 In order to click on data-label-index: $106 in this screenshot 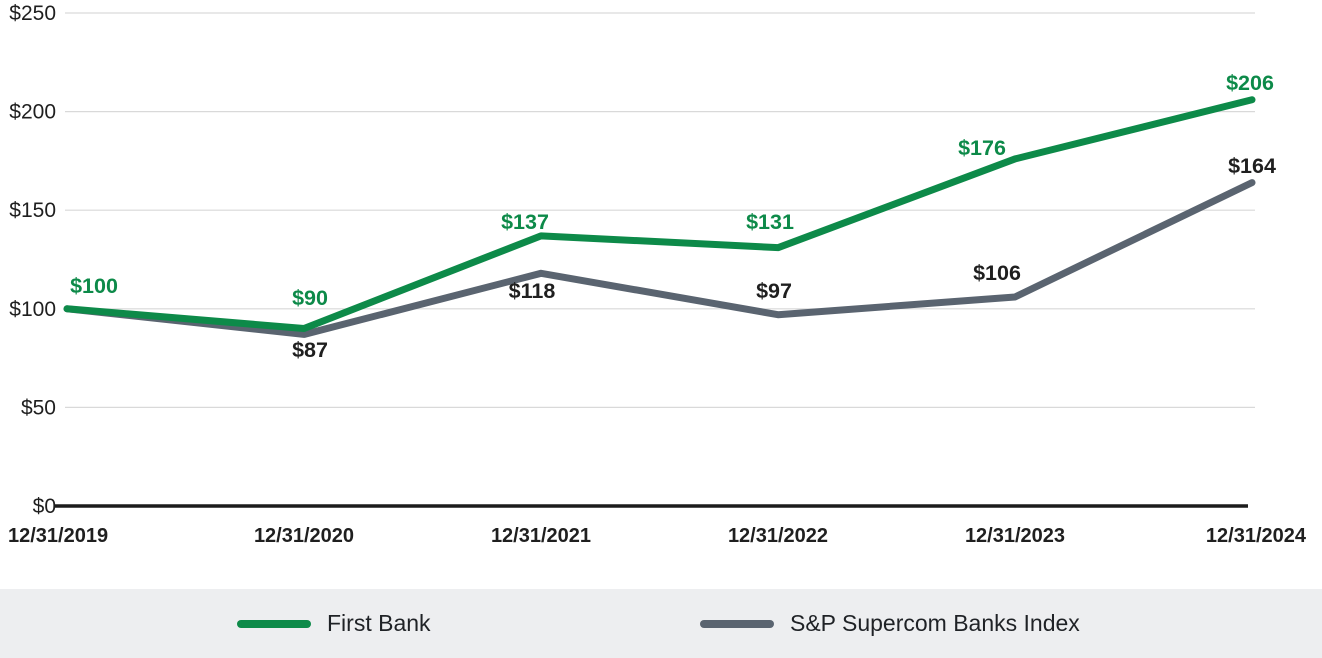, I will do `click(997, 273)`.